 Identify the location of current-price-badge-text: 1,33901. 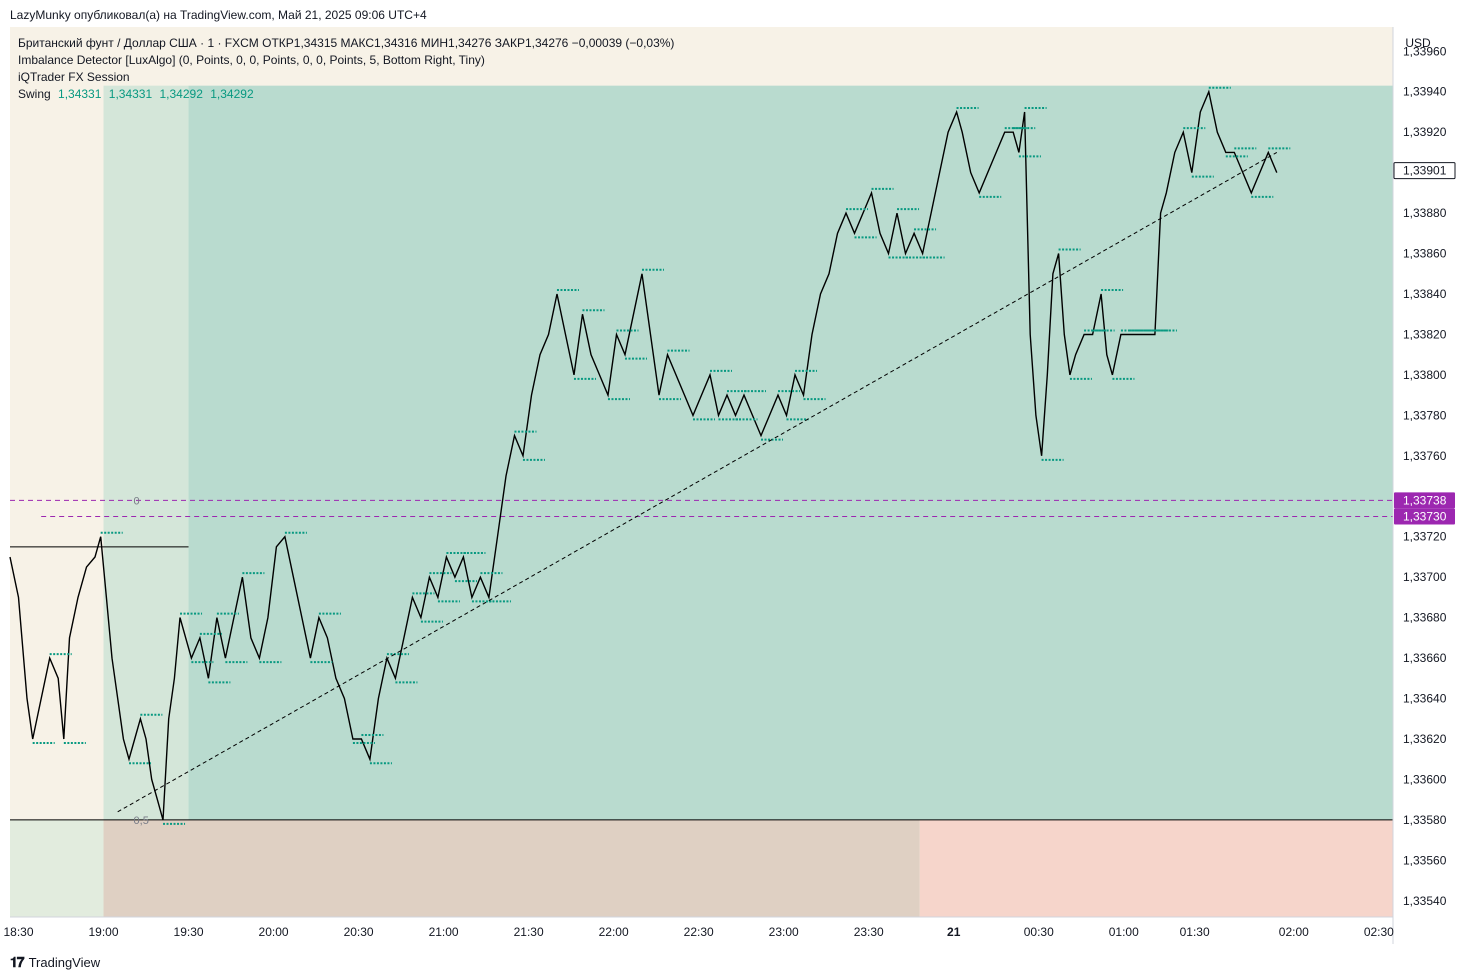
(1425, 171).